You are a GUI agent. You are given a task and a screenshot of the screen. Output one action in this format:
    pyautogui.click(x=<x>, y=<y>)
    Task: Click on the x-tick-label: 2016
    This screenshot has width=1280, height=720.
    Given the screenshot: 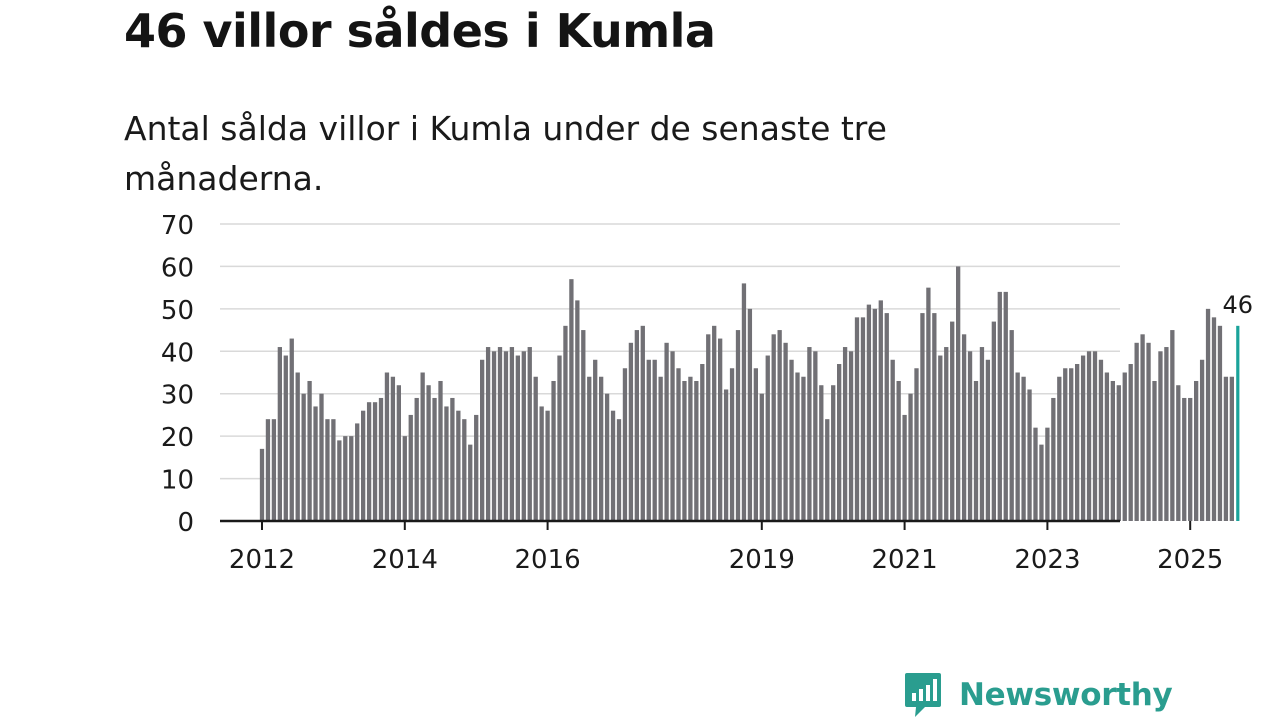 What is the action you would take?
    pyautogui.click(x=548, y=560)
    